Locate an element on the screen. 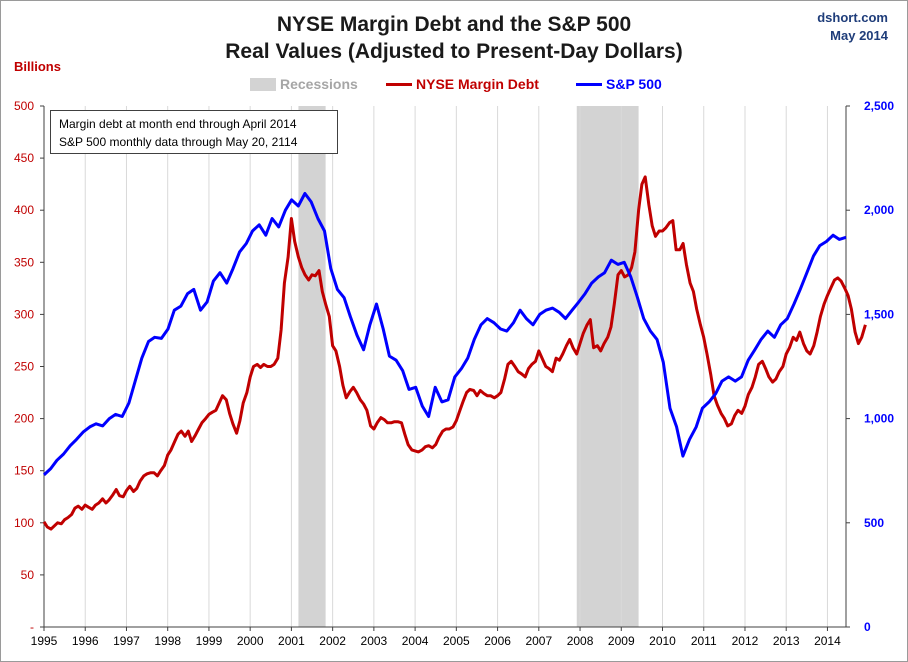  x-tick-label: 1996 is located at coordinates (85, 641).